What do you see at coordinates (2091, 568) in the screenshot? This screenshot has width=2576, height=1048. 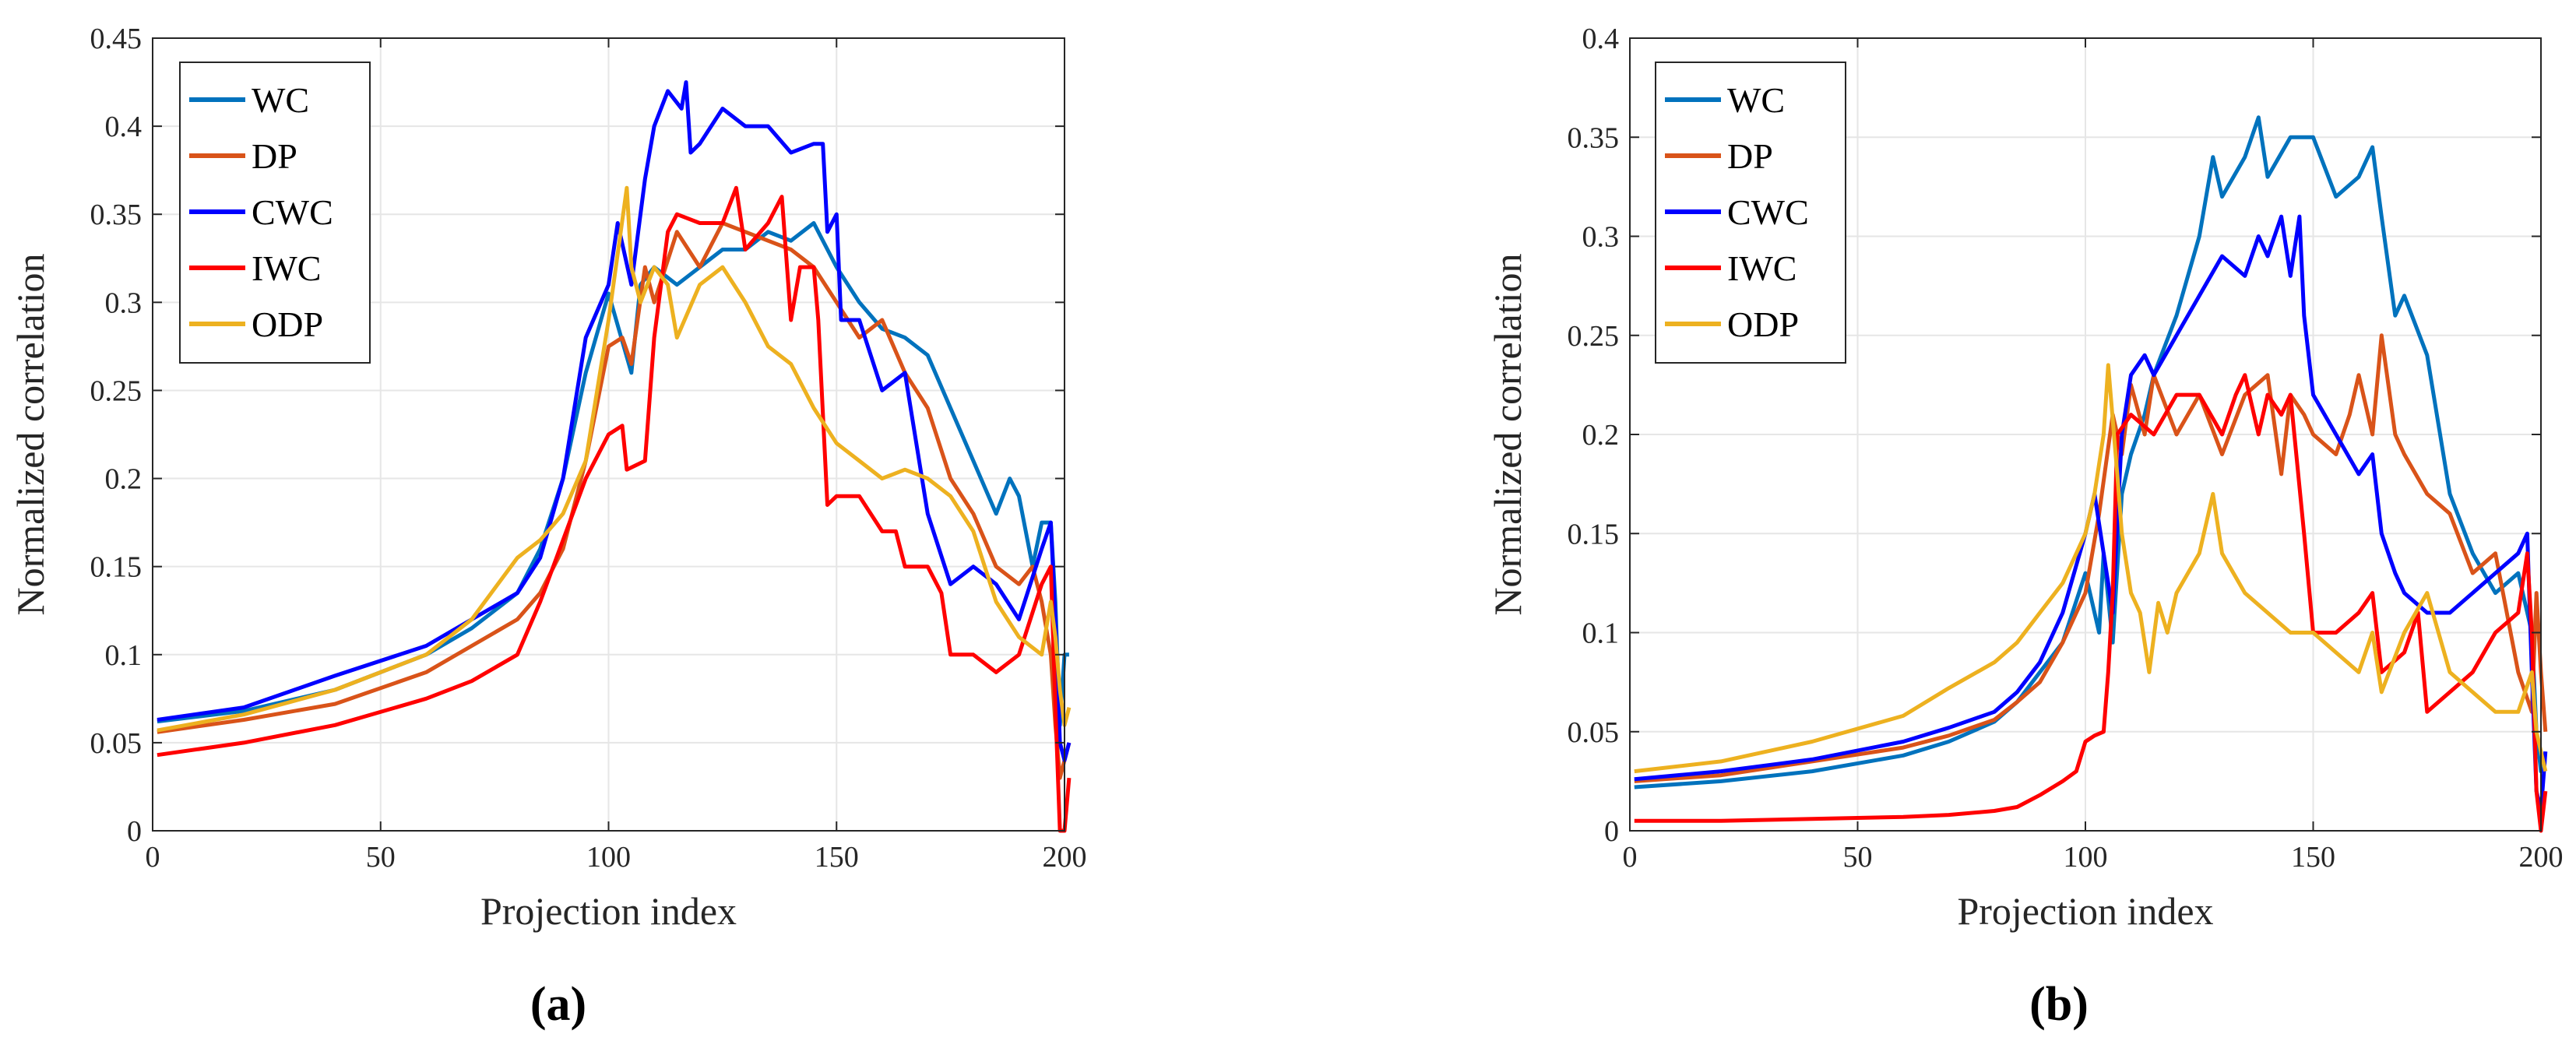 I see `series-line-odp` at bounding box center [2091, 568].